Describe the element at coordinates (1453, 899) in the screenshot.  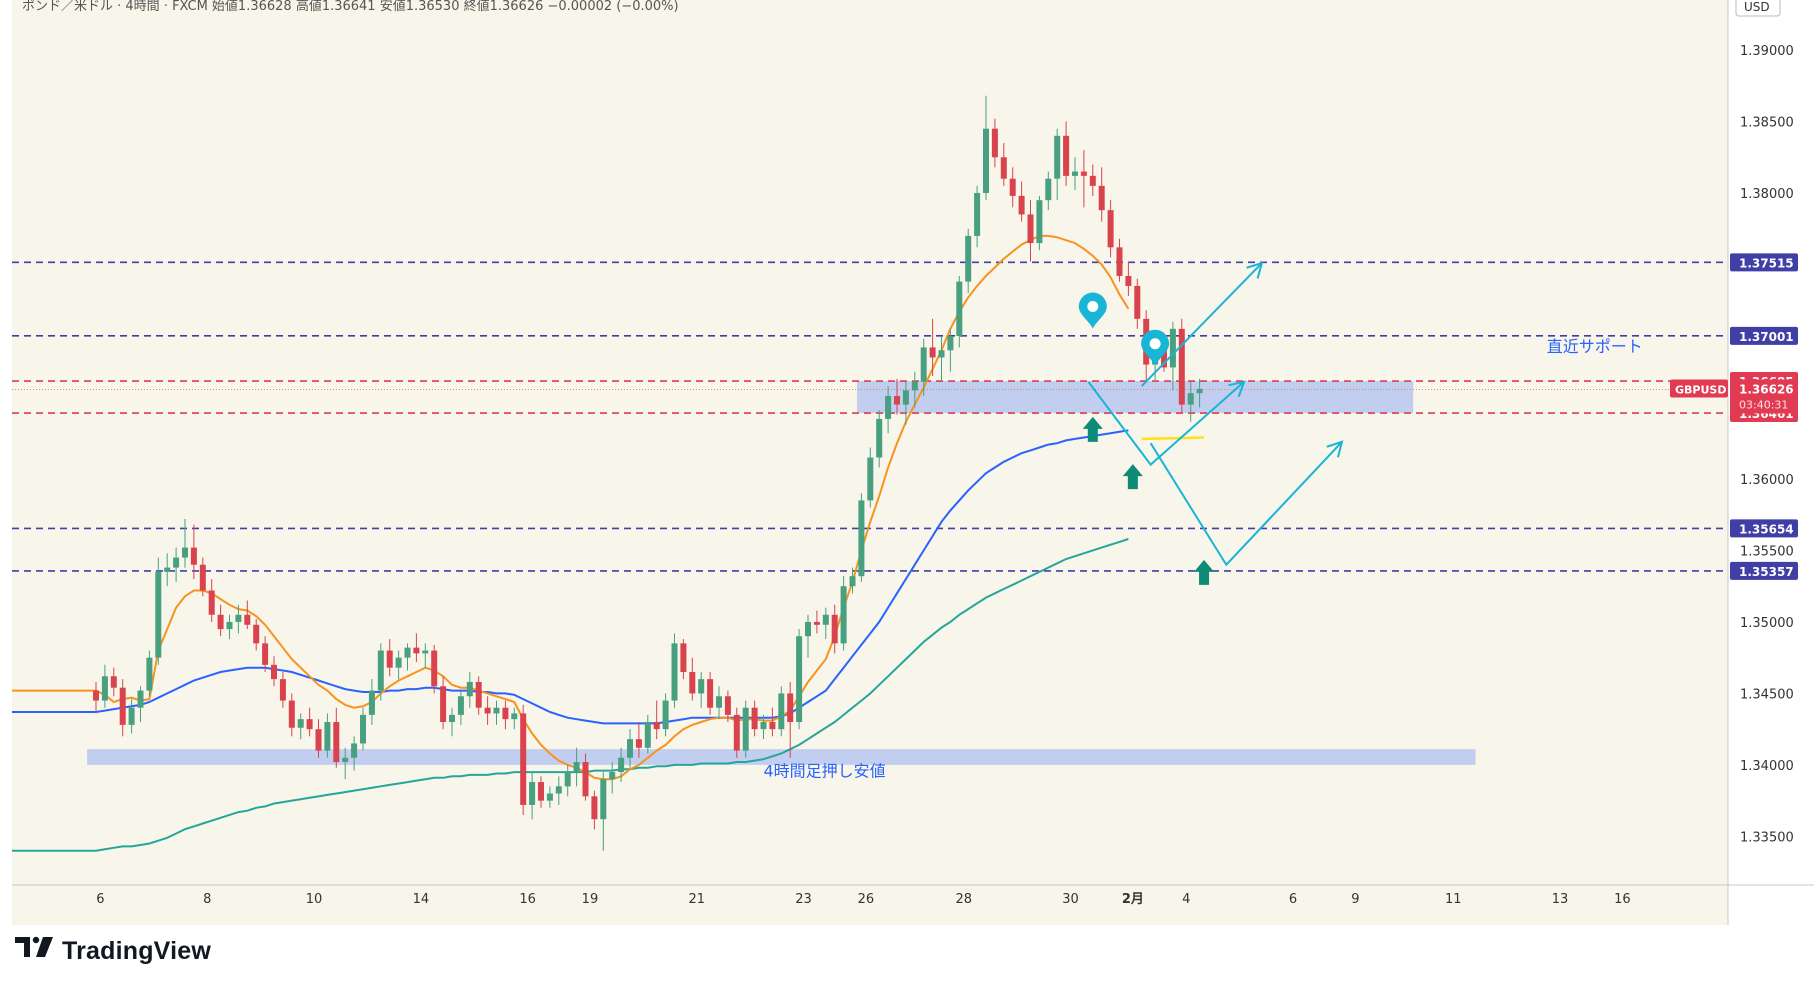
I see `x-tick-label: 11` at that location.